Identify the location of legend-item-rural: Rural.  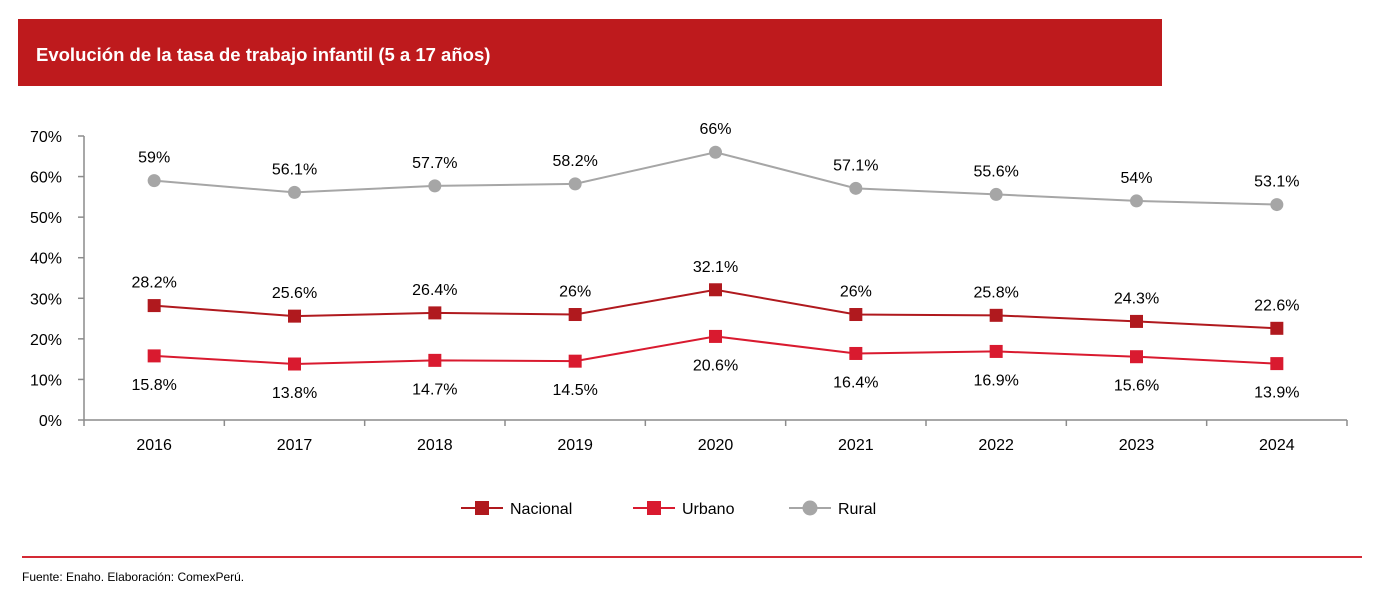
(832, 509).